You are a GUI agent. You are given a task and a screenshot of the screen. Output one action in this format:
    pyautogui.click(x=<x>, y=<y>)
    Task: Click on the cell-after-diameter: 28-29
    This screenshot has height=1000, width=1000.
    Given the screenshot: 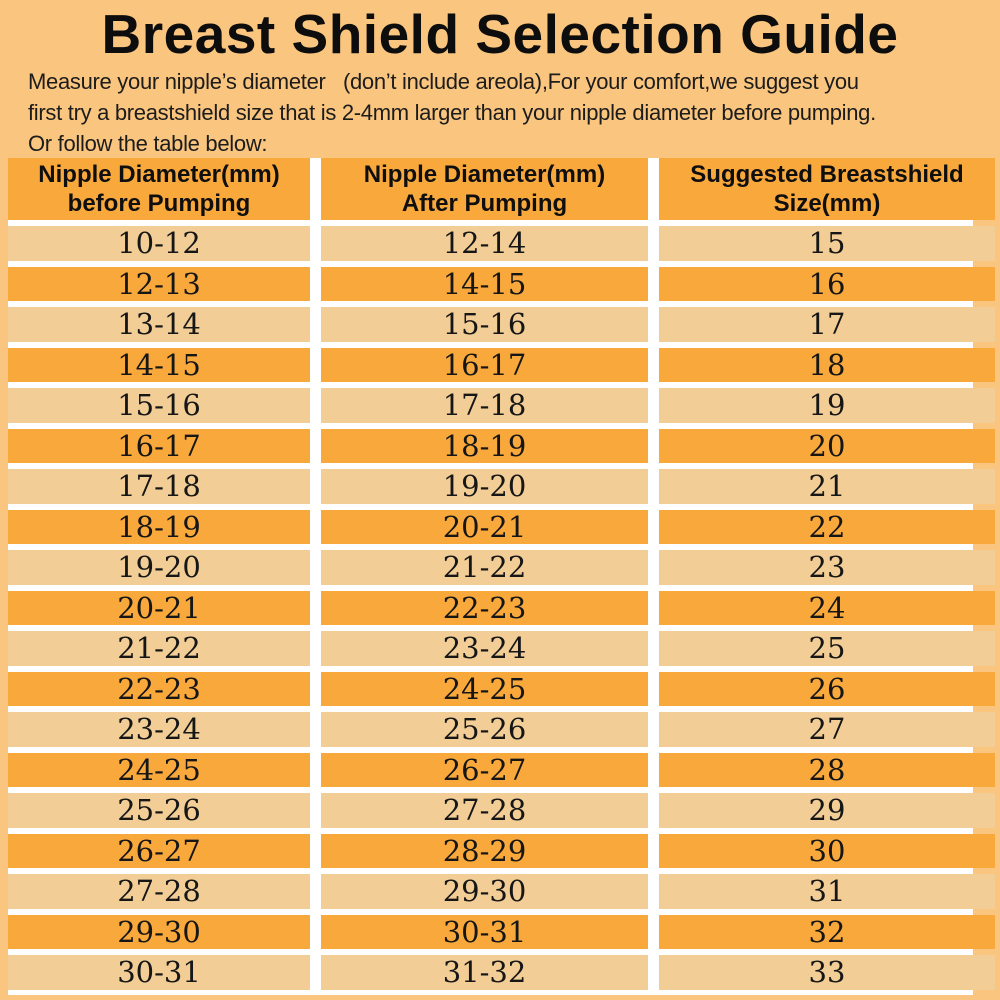 What is the action you would take?
    pyautogui.click(x=484, y=850)
    